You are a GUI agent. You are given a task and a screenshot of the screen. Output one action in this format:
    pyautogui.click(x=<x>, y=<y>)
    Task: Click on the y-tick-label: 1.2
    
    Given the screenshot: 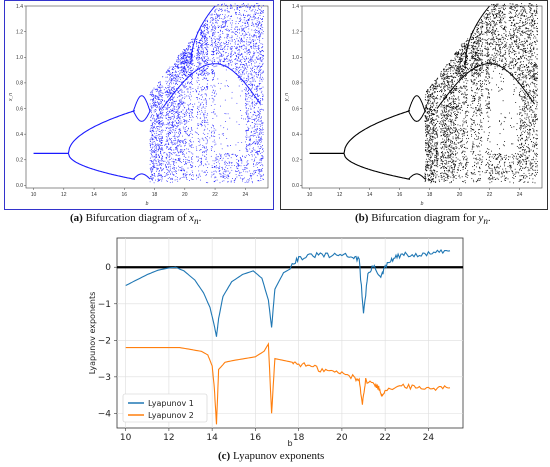 What is the action you would take?
    pyautogui.click(x=295, y=32)
    